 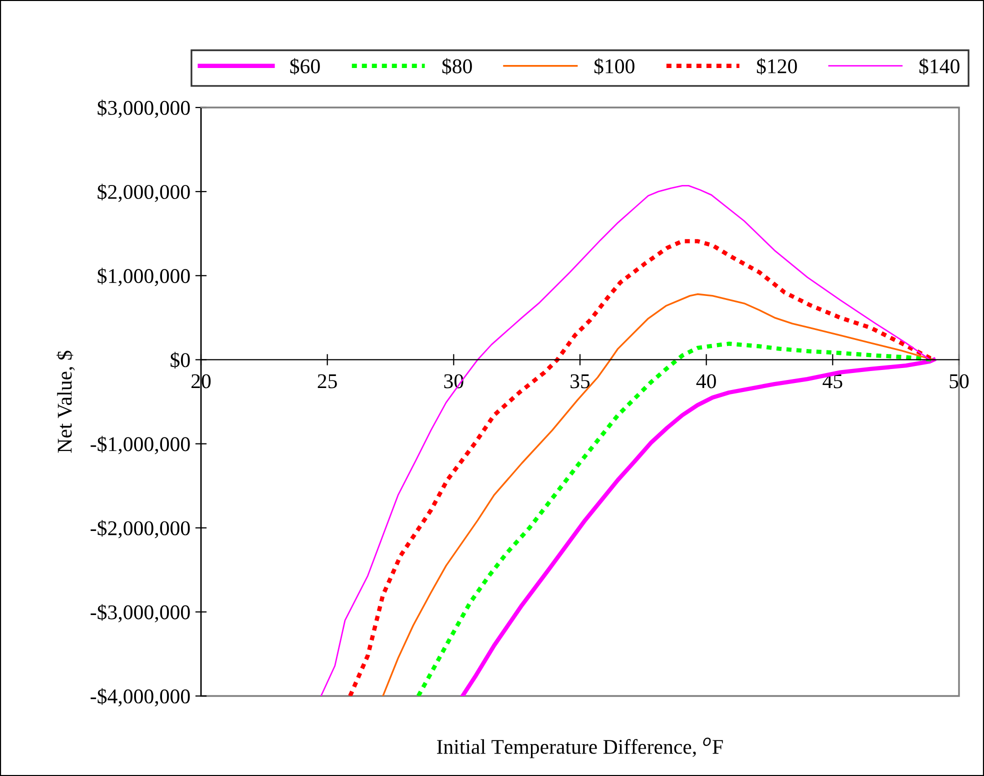 I want to click on legend-label: $100, so click(x=614, y=66).